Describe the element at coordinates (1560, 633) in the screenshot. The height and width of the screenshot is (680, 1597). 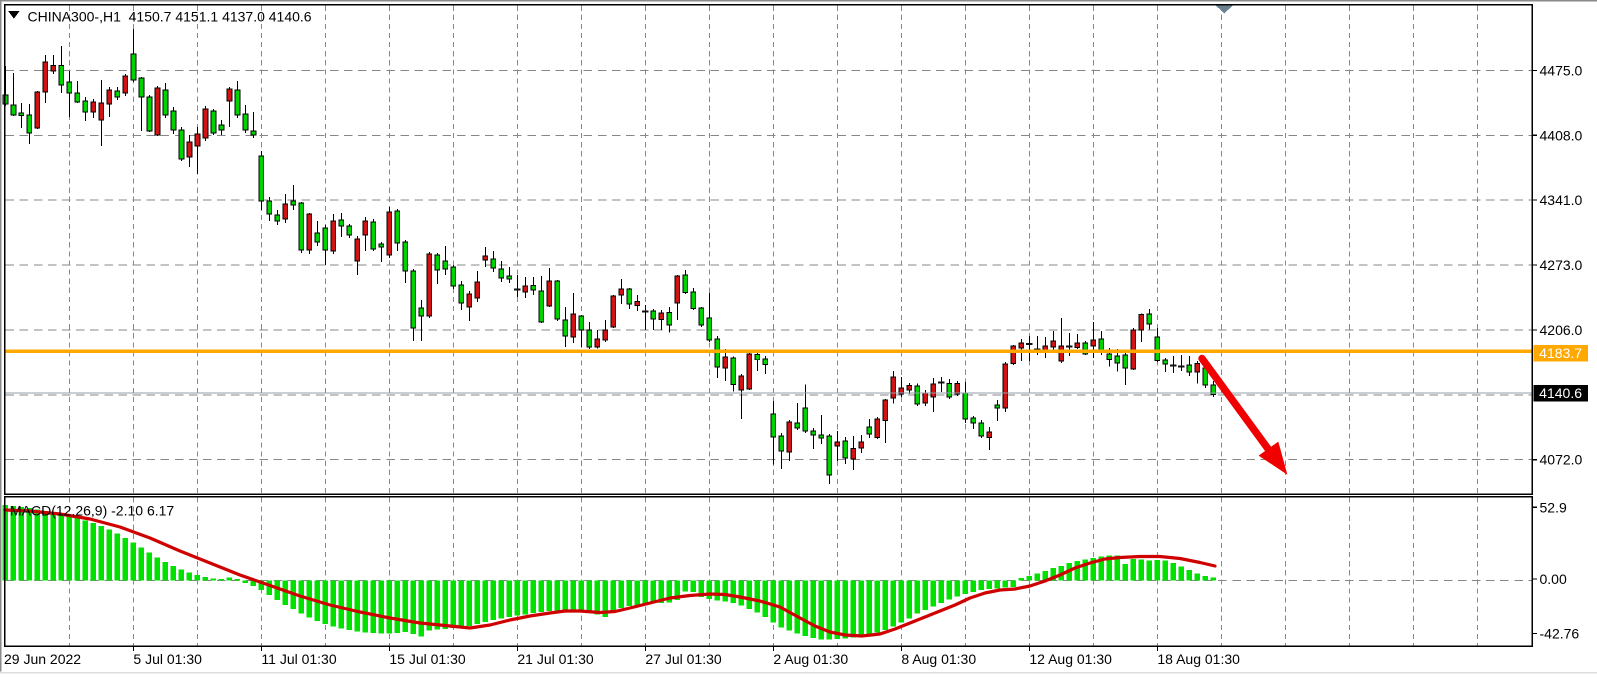
I see `svg-text: -42.76` at that location.